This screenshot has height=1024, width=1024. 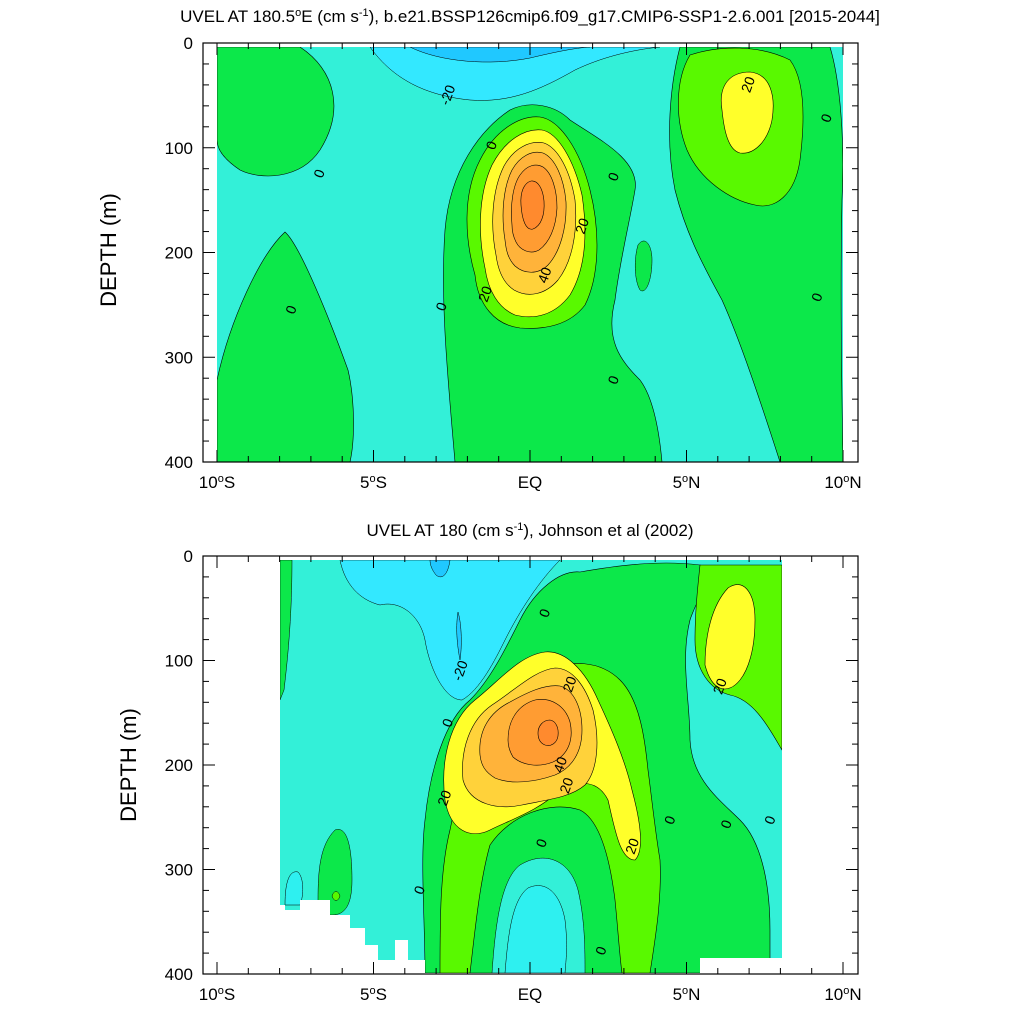 What do you see at coordinates (293, 888) in the screenshot?
I see `panel-2-west-cyan-patch` at bounding box center [293, 888].